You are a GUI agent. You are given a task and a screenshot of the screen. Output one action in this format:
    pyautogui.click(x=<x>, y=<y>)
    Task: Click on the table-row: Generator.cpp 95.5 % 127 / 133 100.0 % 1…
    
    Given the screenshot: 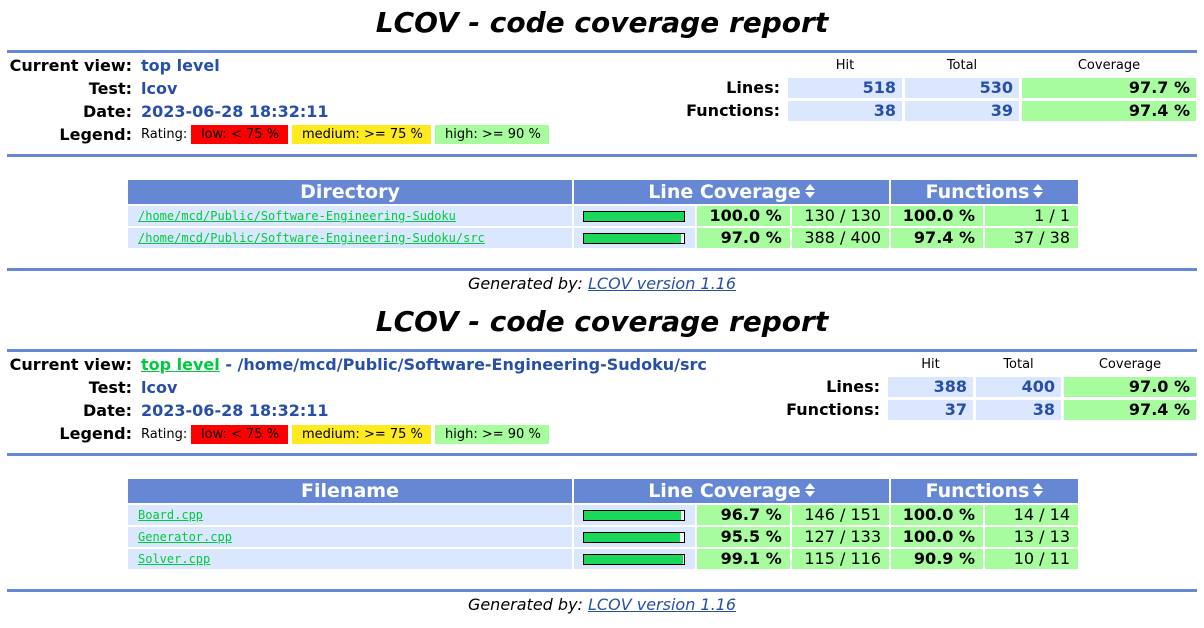 What is the action you would take?
    pyautogui.click(x=603, y=537)
    